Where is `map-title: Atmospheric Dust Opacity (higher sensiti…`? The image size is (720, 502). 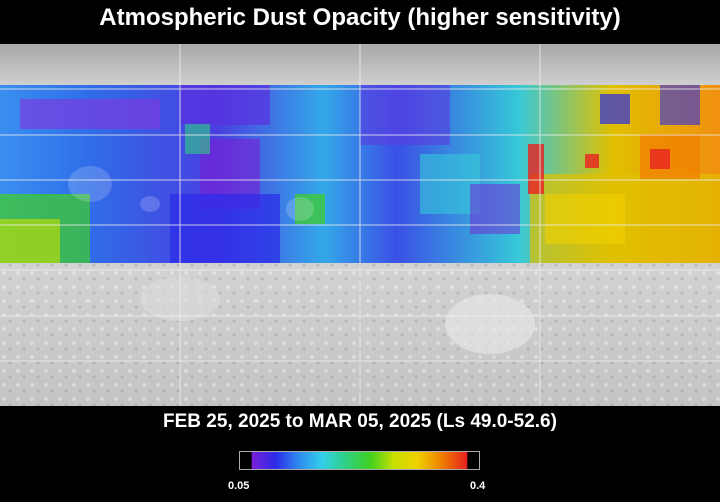 map-title: Atmospheric Dust Opacity (higher sensiti… is located at coordinates (360, 17).